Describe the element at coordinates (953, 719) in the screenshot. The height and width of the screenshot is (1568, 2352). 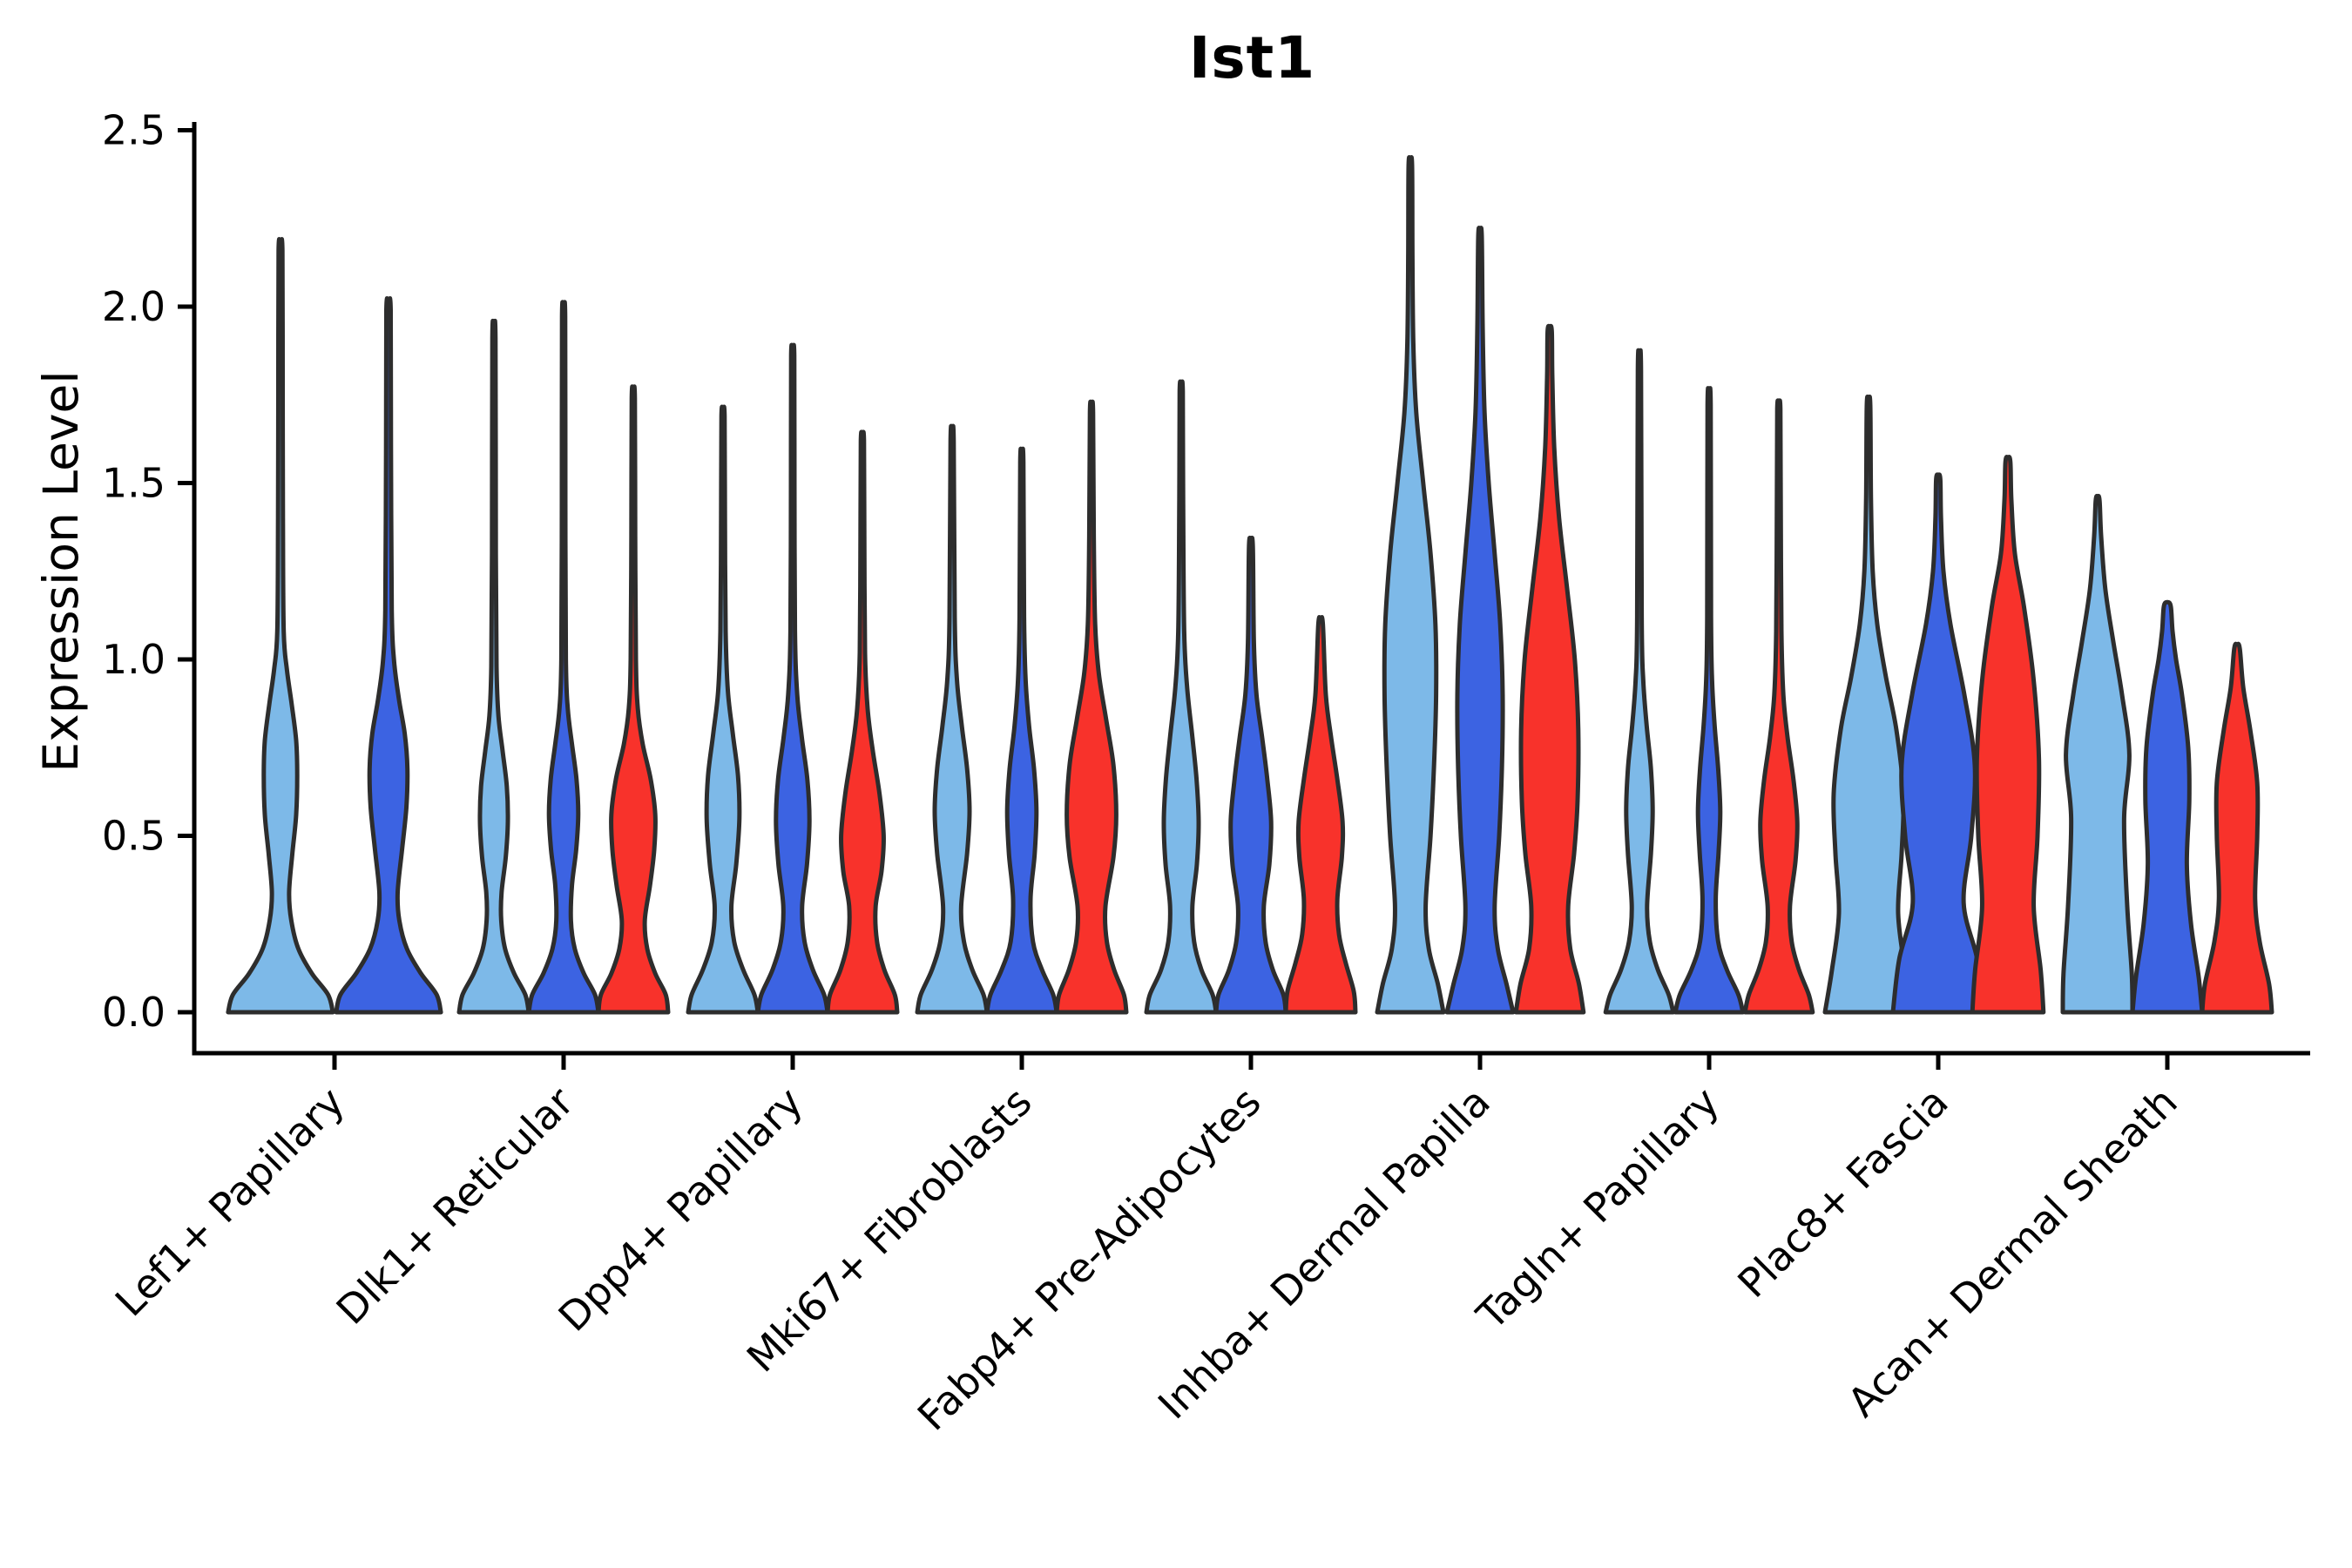
I see `violin-4-light-blue` at that location.